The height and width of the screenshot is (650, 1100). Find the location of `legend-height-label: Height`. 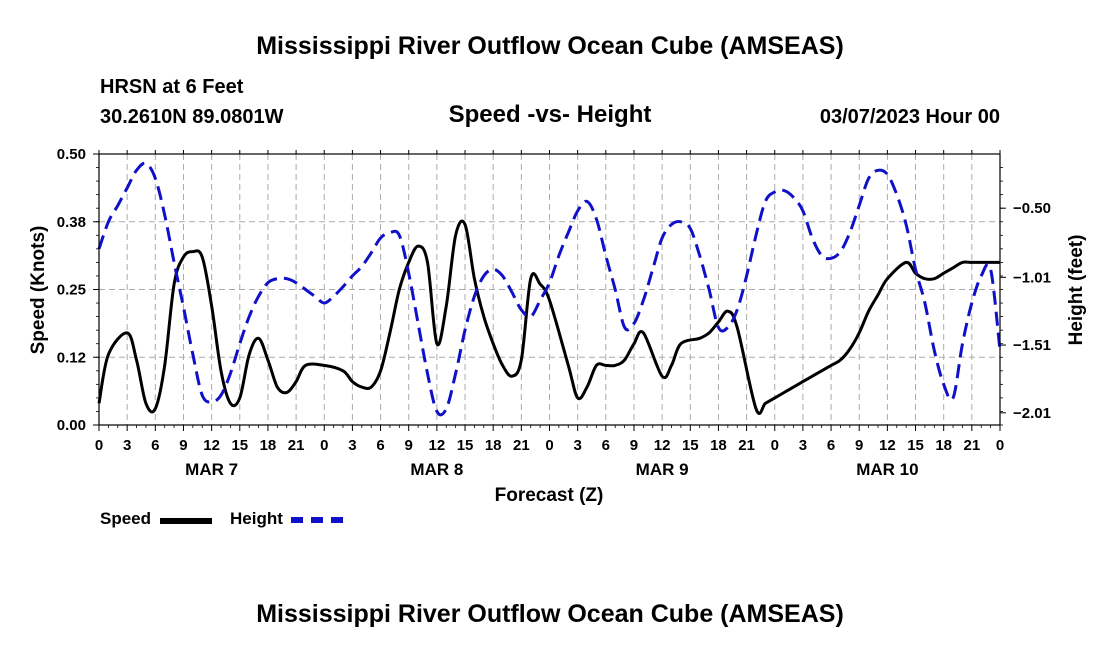

legend-height-label: Height is located at coordinates (256, 518).